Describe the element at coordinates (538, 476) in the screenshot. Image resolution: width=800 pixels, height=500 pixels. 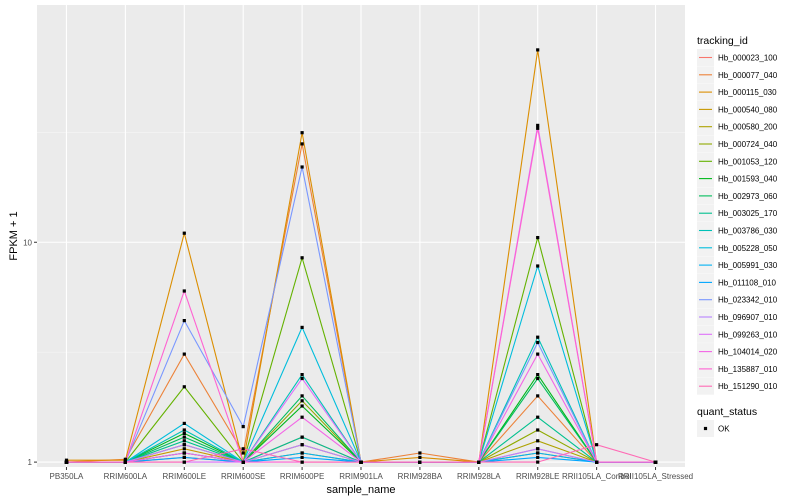
I see `x-tick-label: RRIM928LE` at that location.